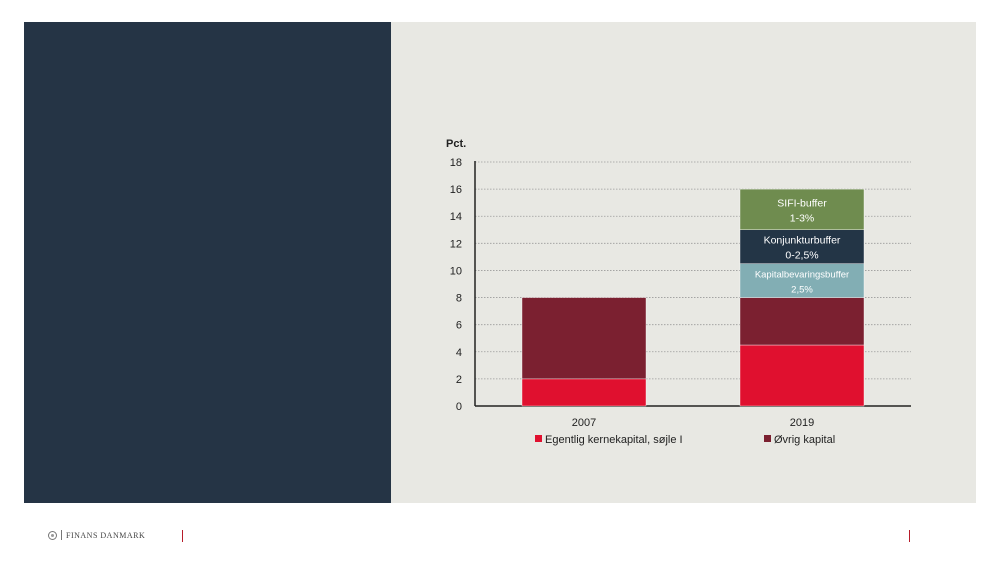  I want to click on segment-label: Kapitalbevaringsbuffer, so click(802, 275).